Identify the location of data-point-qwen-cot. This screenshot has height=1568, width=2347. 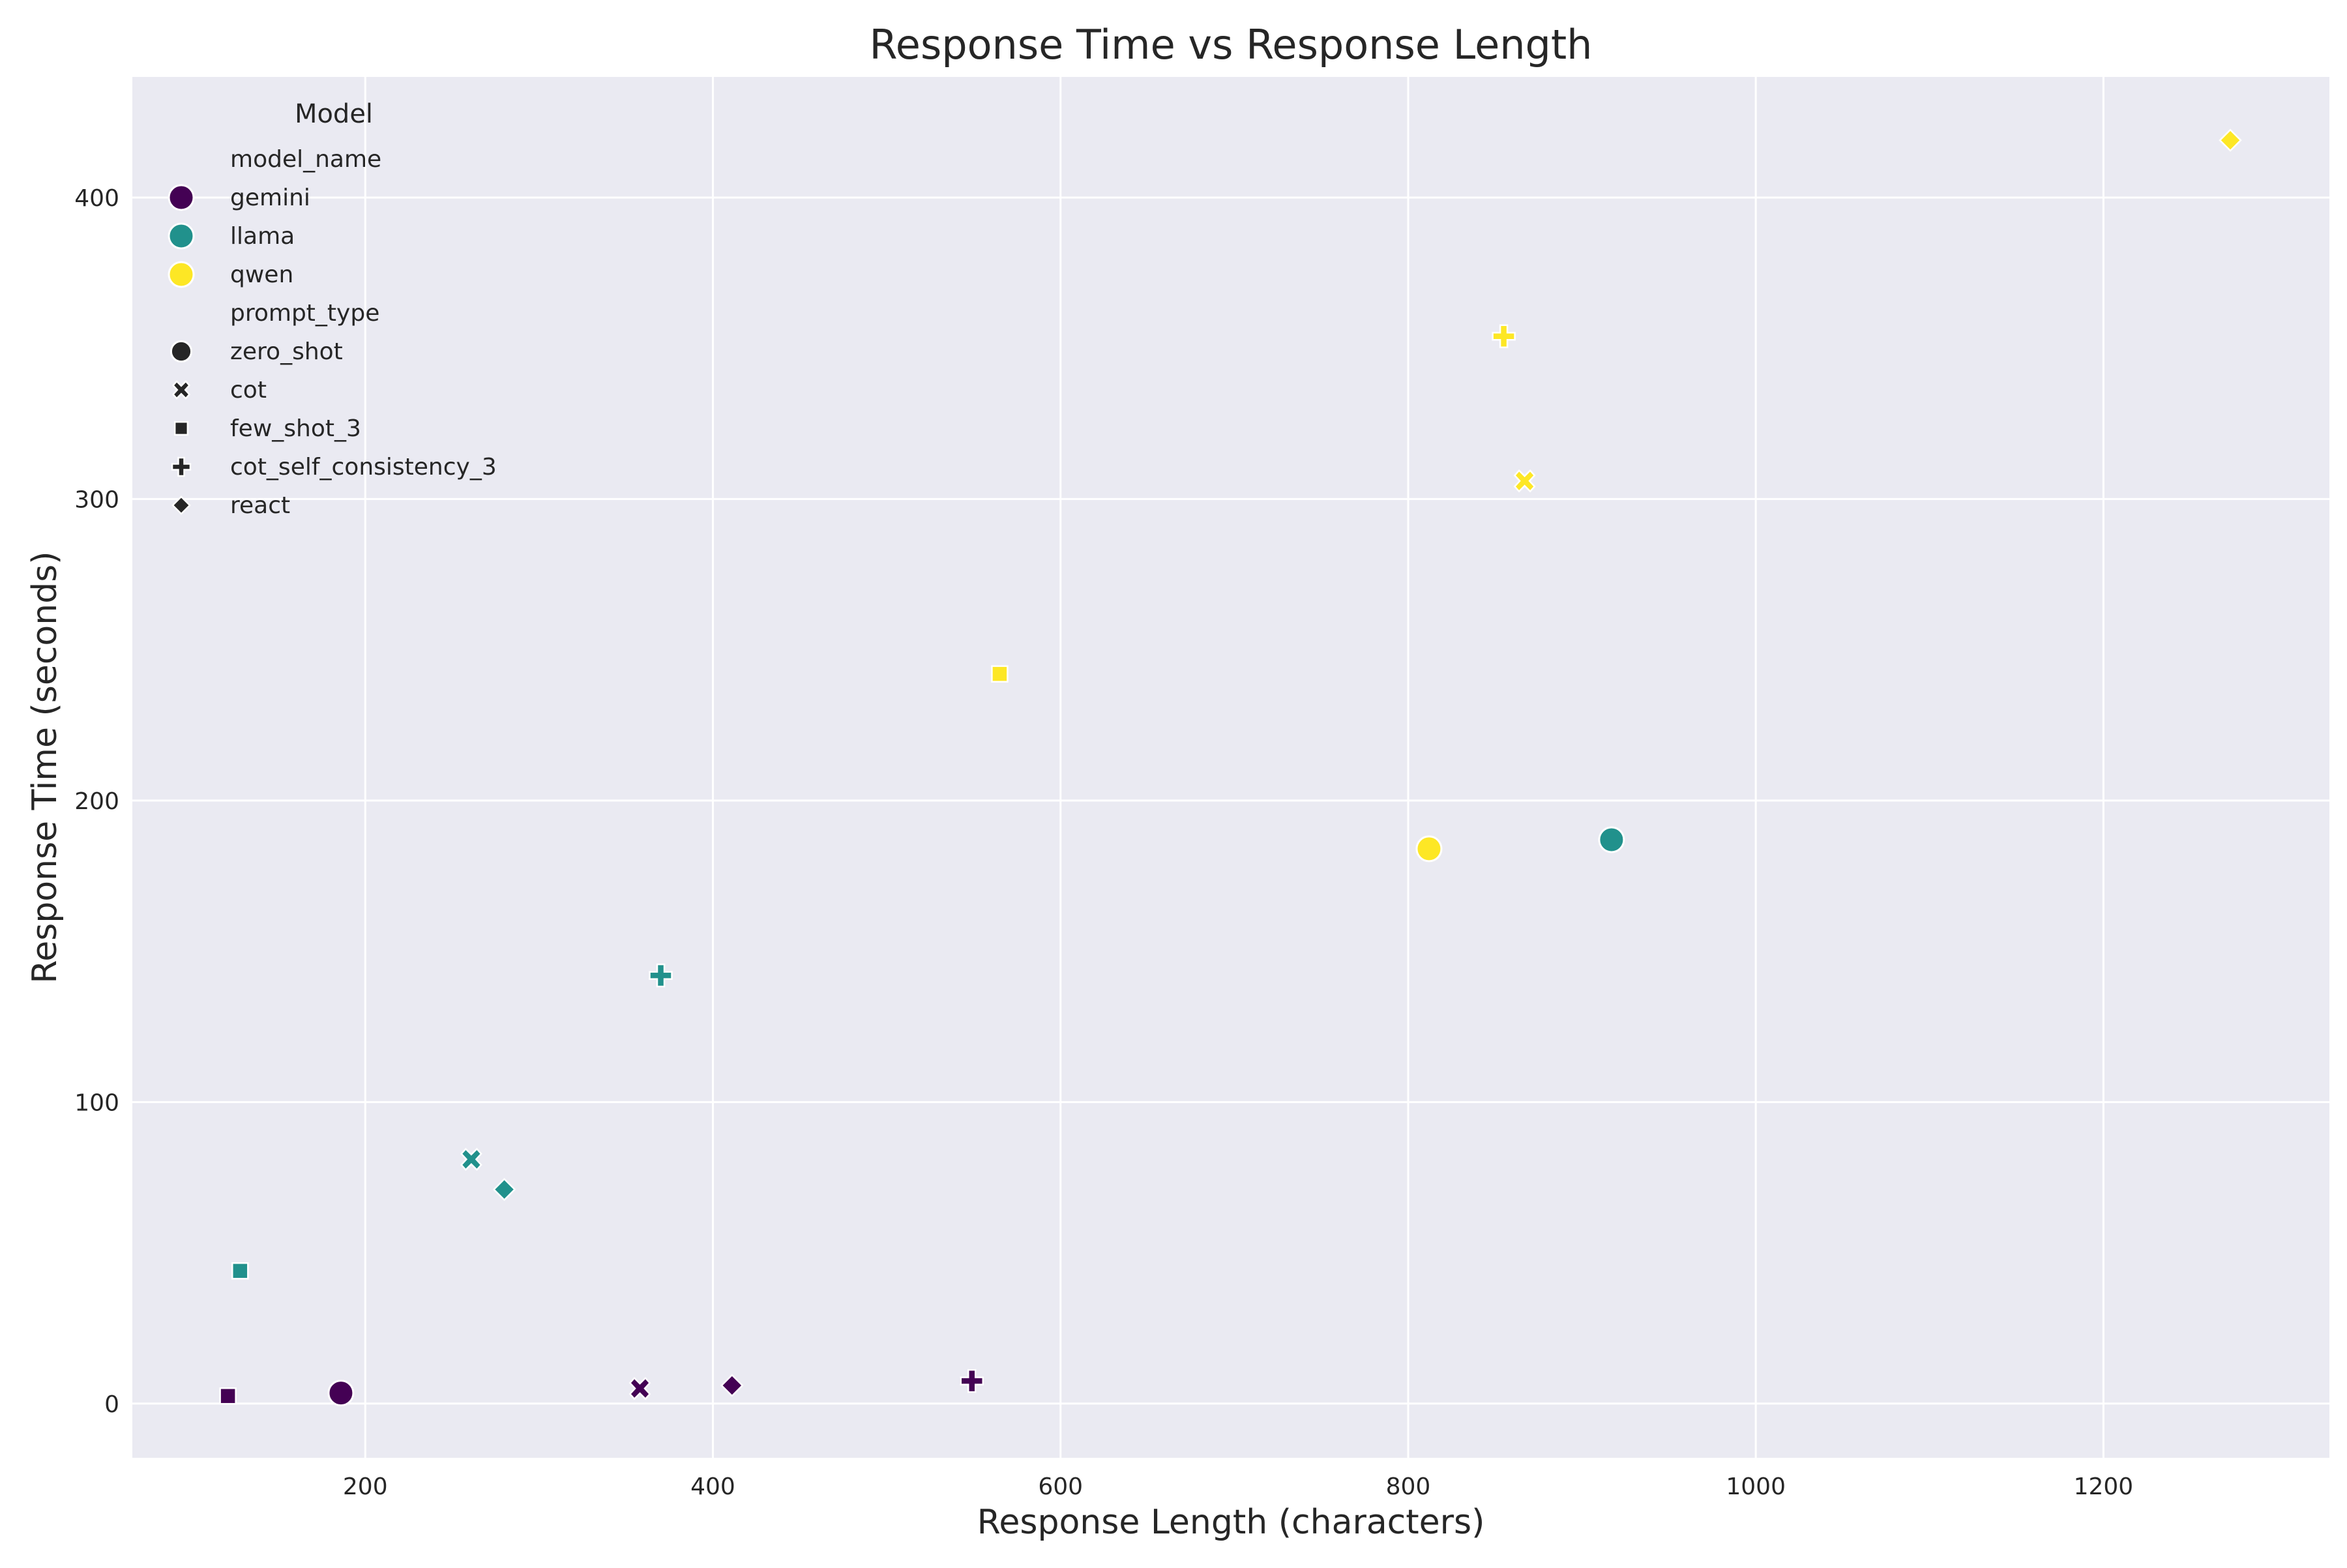
(1525, 481).